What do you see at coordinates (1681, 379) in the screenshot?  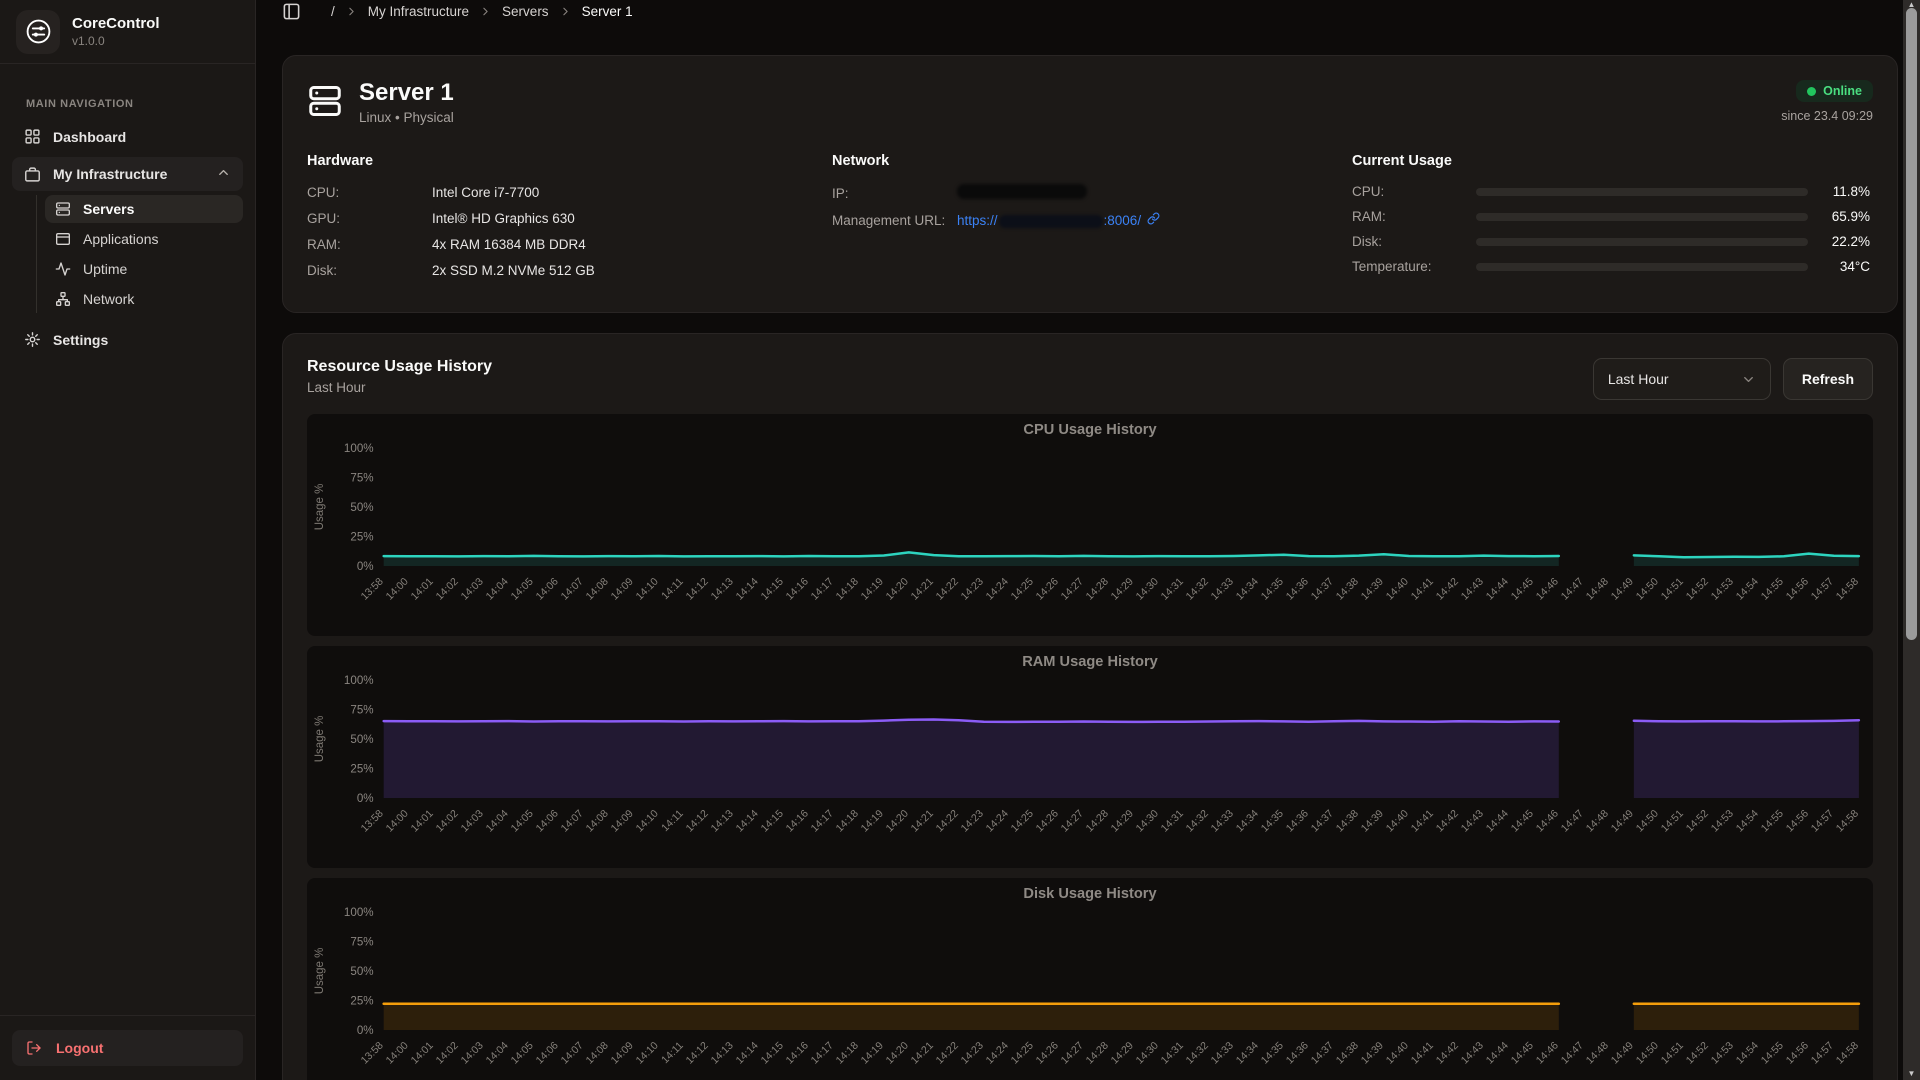 I see `time-range-select: Last Hour` at bounding box center [1681, 379].